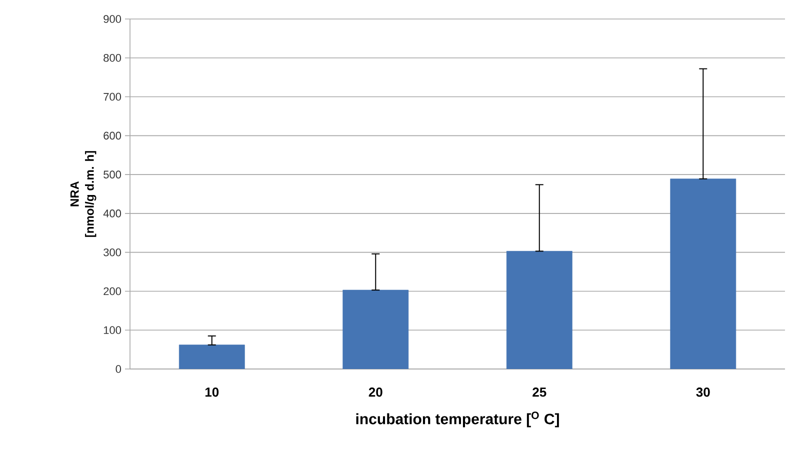 The width and height of the screenshot is (805, 453). Describe the element at coordinates (539, 392) in the screenshot. I see `x-tick-label: 25` at that location.